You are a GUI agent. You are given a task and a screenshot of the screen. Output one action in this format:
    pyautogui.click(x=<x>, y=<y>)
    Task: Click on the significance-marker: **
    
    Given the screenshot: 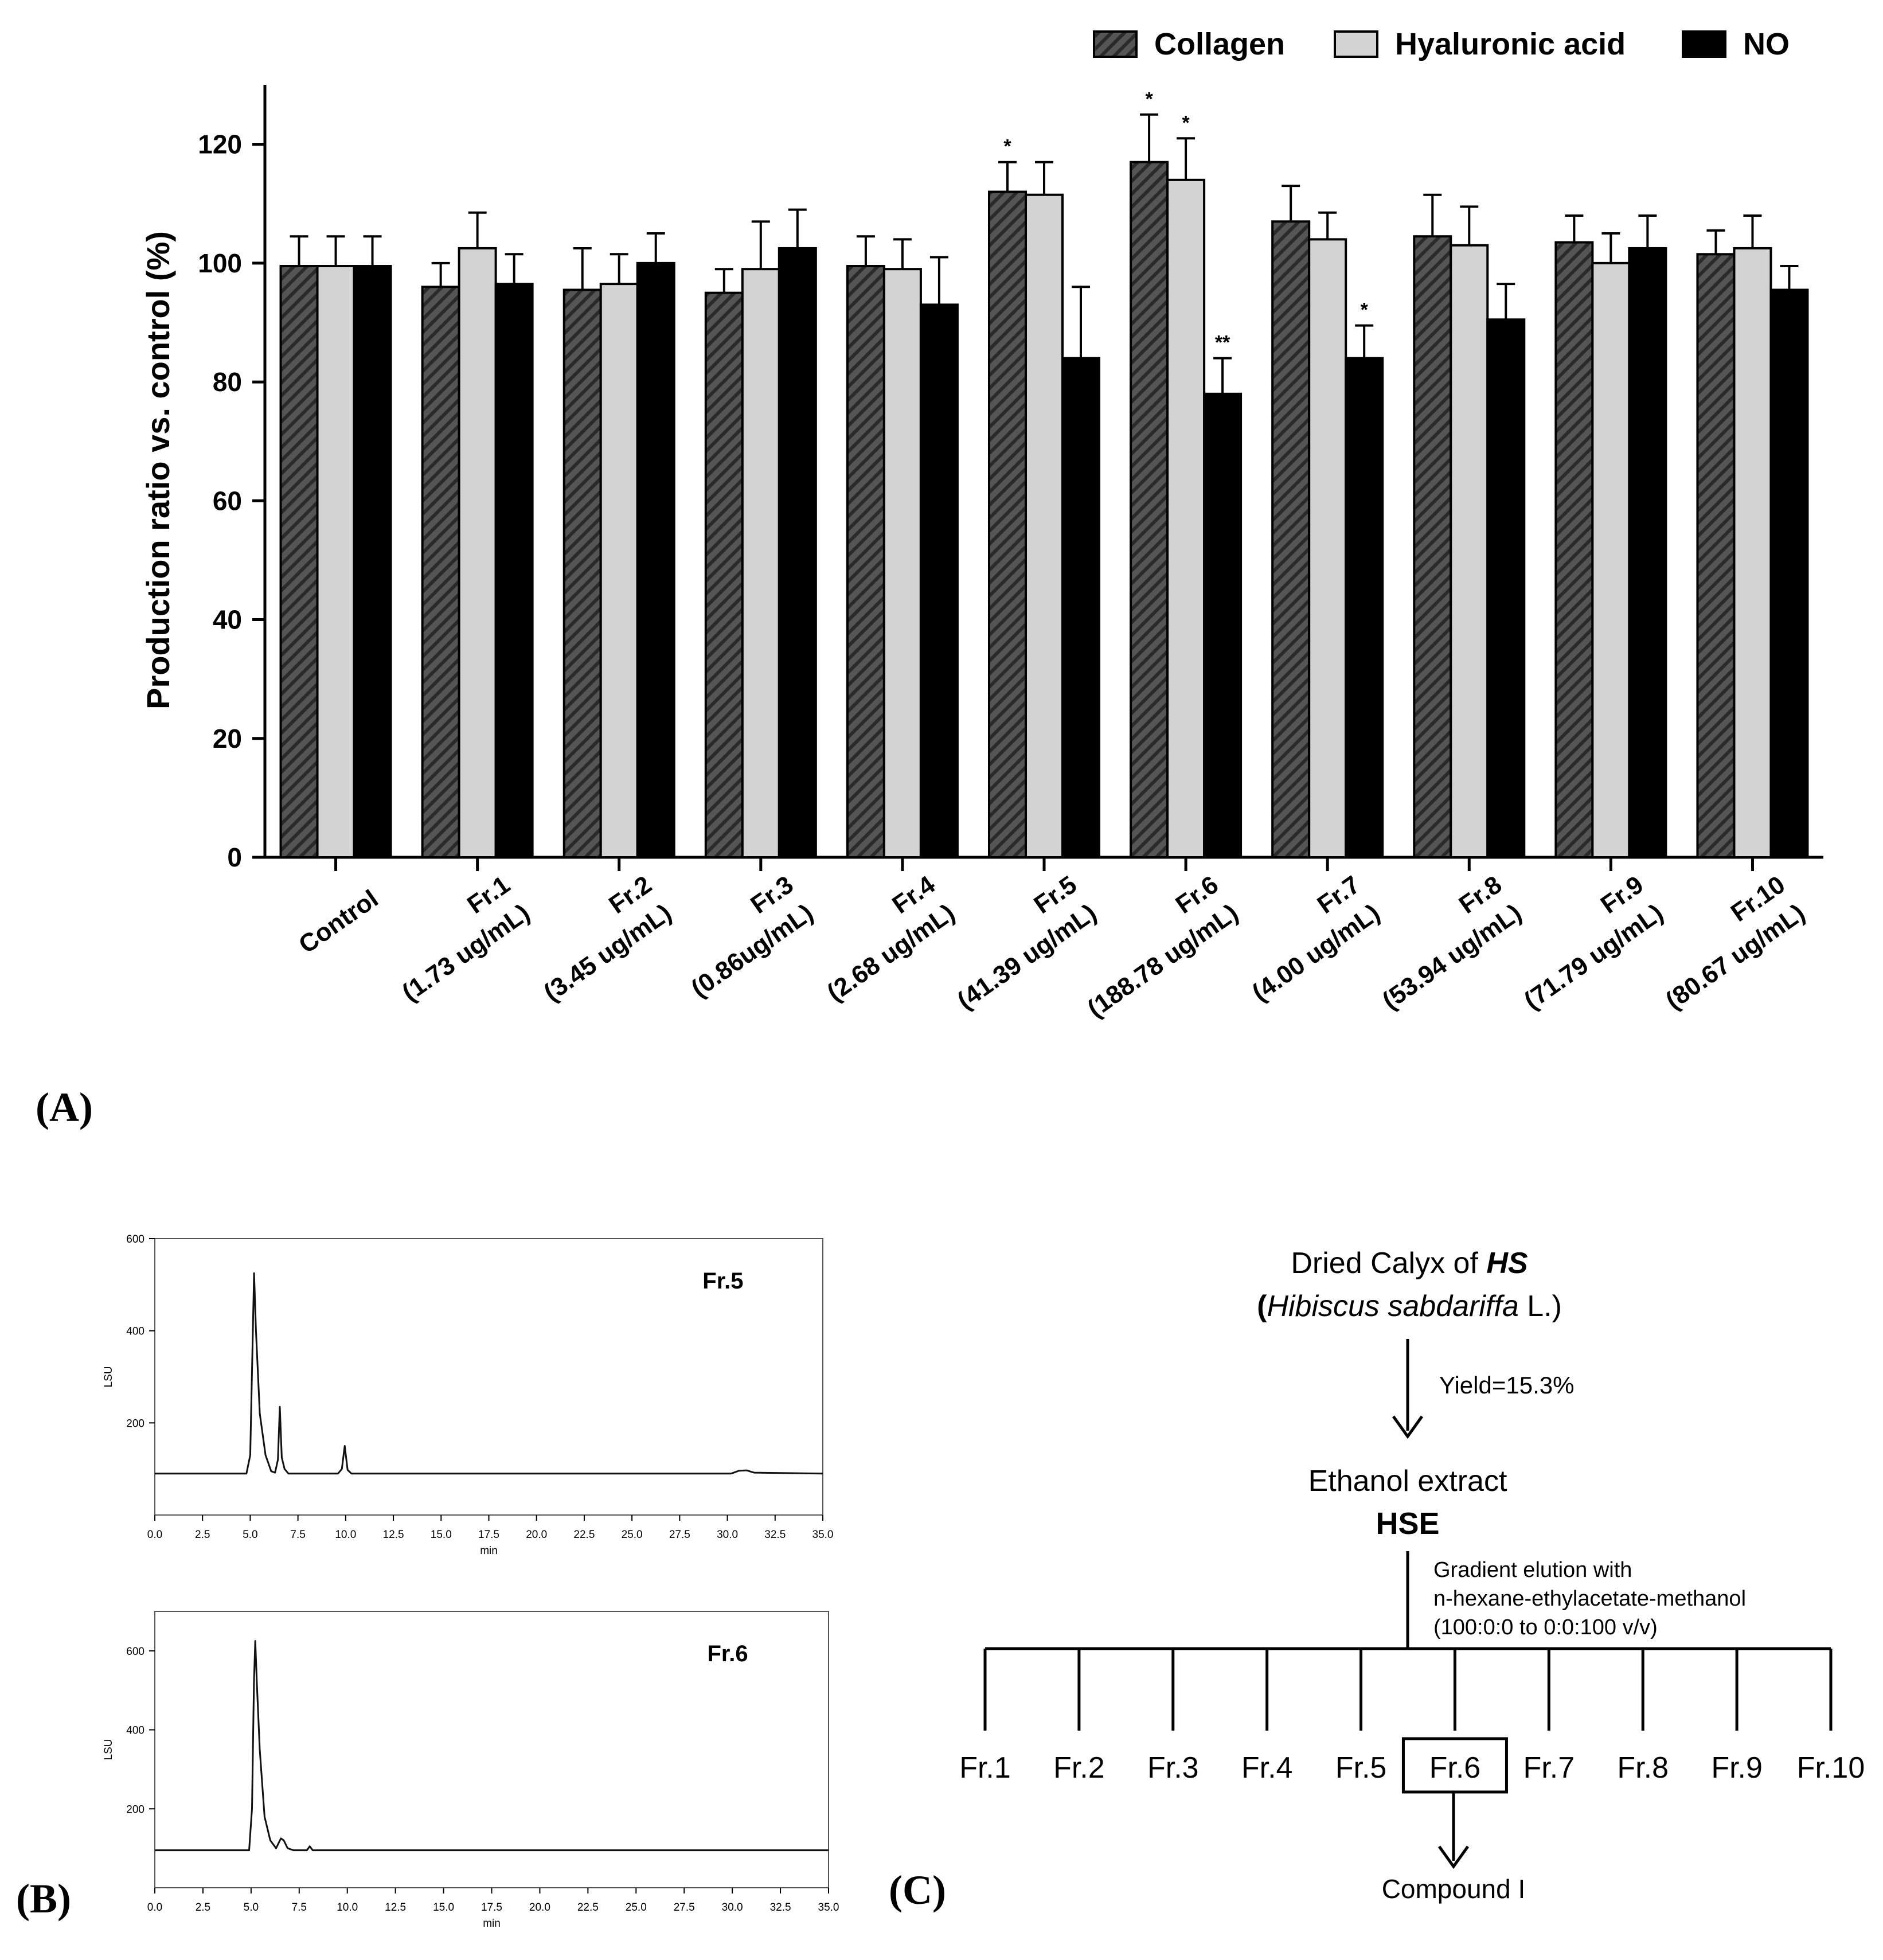 What is the action you would take?
    pyautogui.click(x=1223, y=343)
    